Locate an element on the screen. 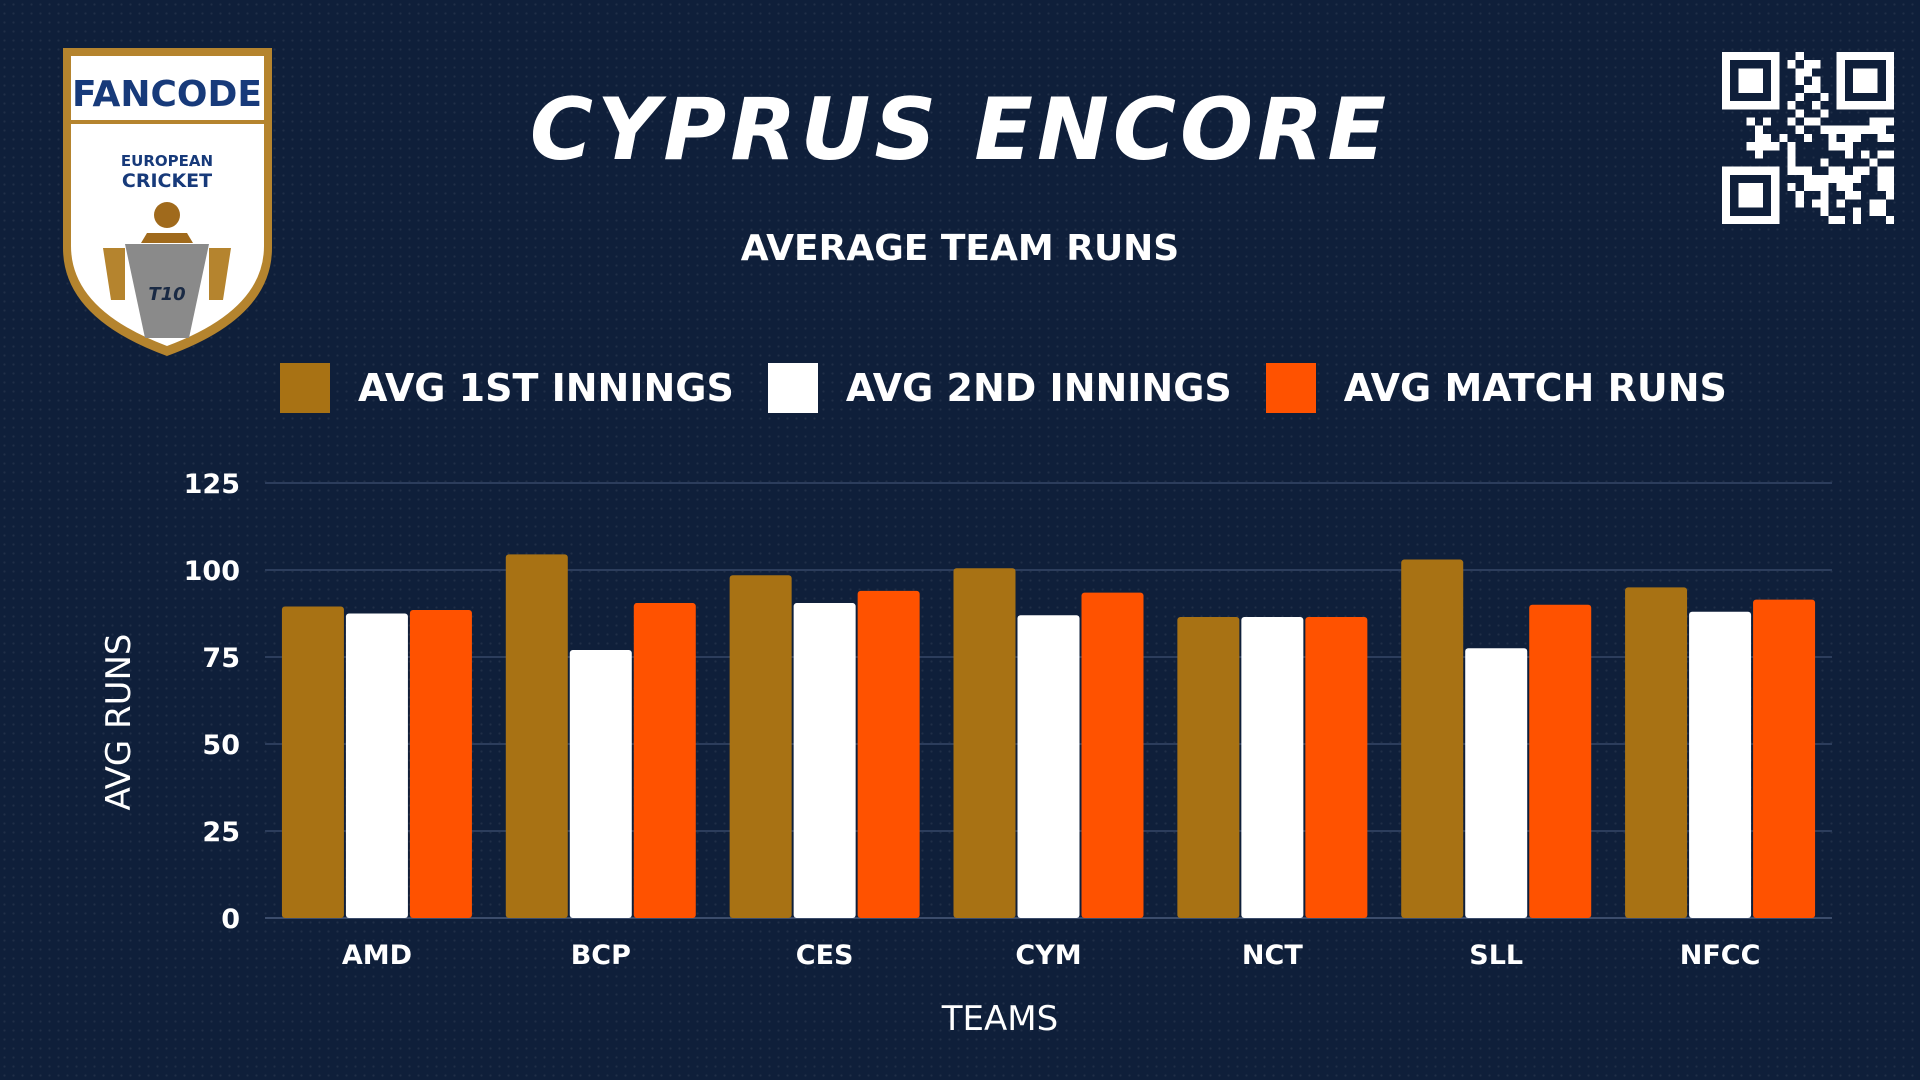  y-tick-label: 50 is located at coordinates (221, 745).